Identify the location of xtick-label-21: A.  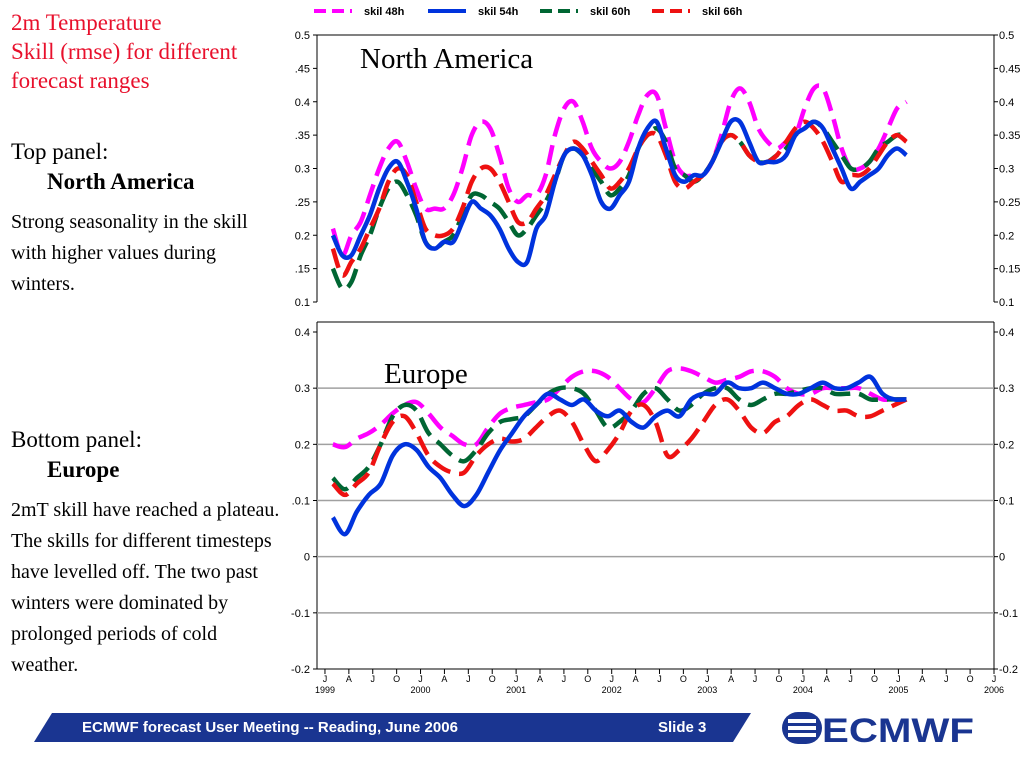
(827, 679).